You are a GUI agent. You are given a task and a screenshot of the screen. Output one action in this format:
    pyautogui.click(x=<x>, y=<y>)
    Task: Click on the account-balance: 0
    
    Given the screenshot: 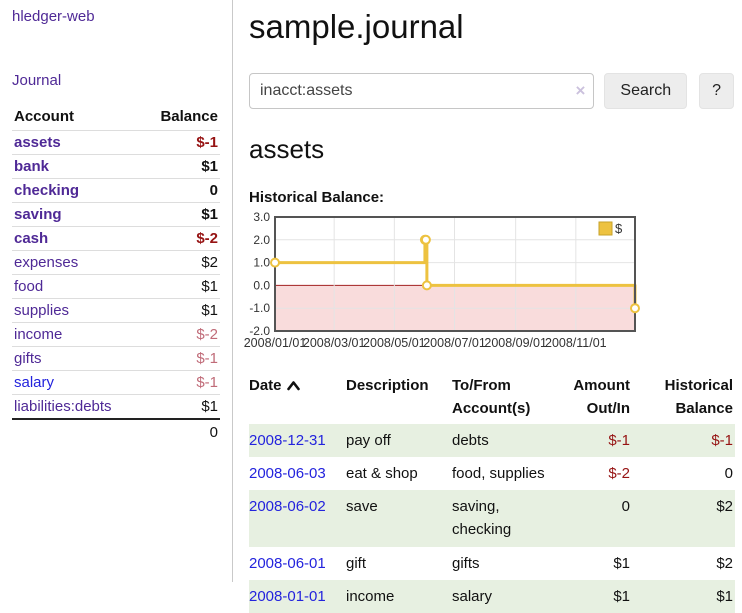 What is the action you would take?
    pyautogui.click(x=180, y=190)
    